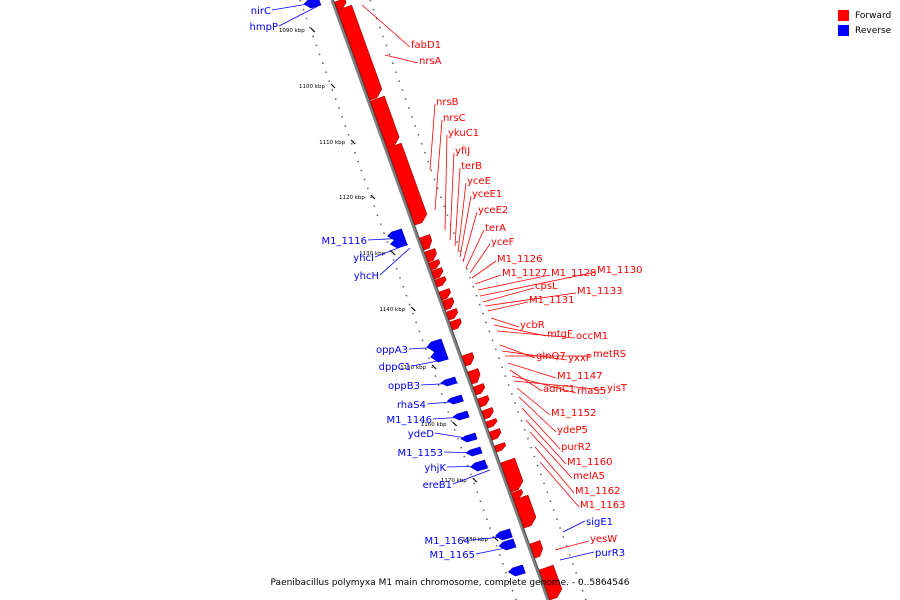 The image size is (900, 600). Describe the element at coordinates (495, 228) in the screenshot. I see `forward-gene-label: terA` at that location.